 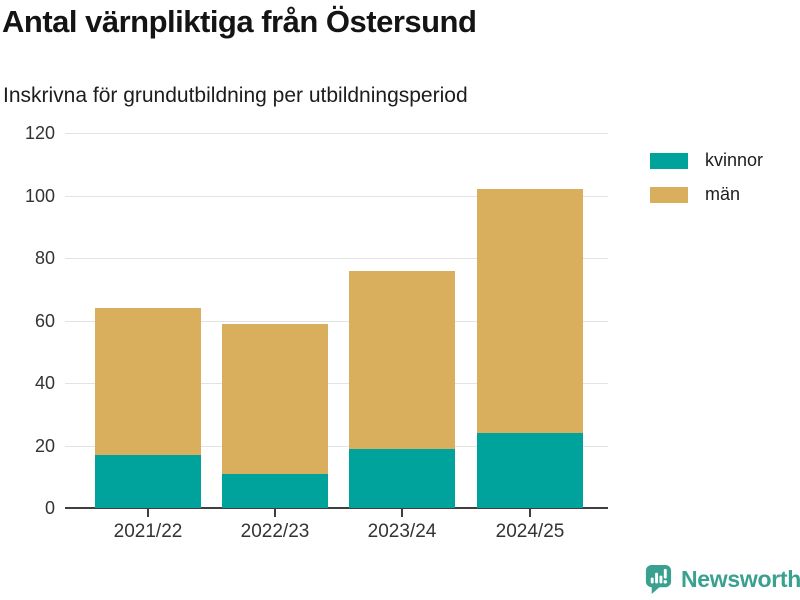 I want to click on y-axis-label: 80, so click(x=44, y=258).